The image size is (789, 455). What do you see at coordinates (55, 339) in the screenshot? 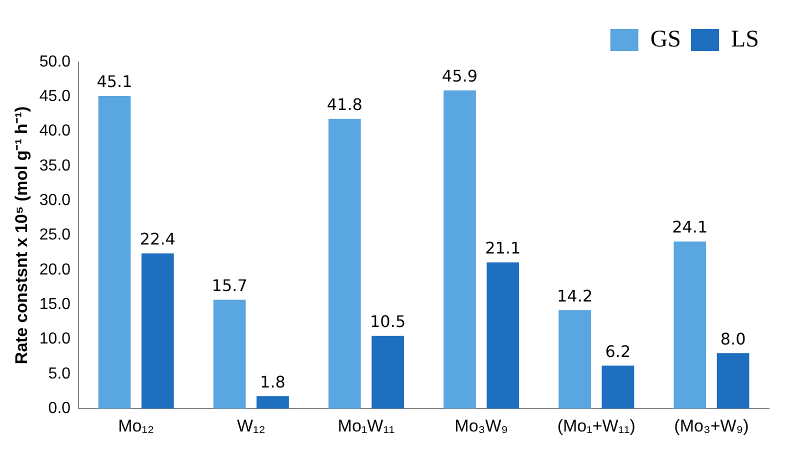
I see `y-tick-label: 10.0` at bounding box center [55, 339].